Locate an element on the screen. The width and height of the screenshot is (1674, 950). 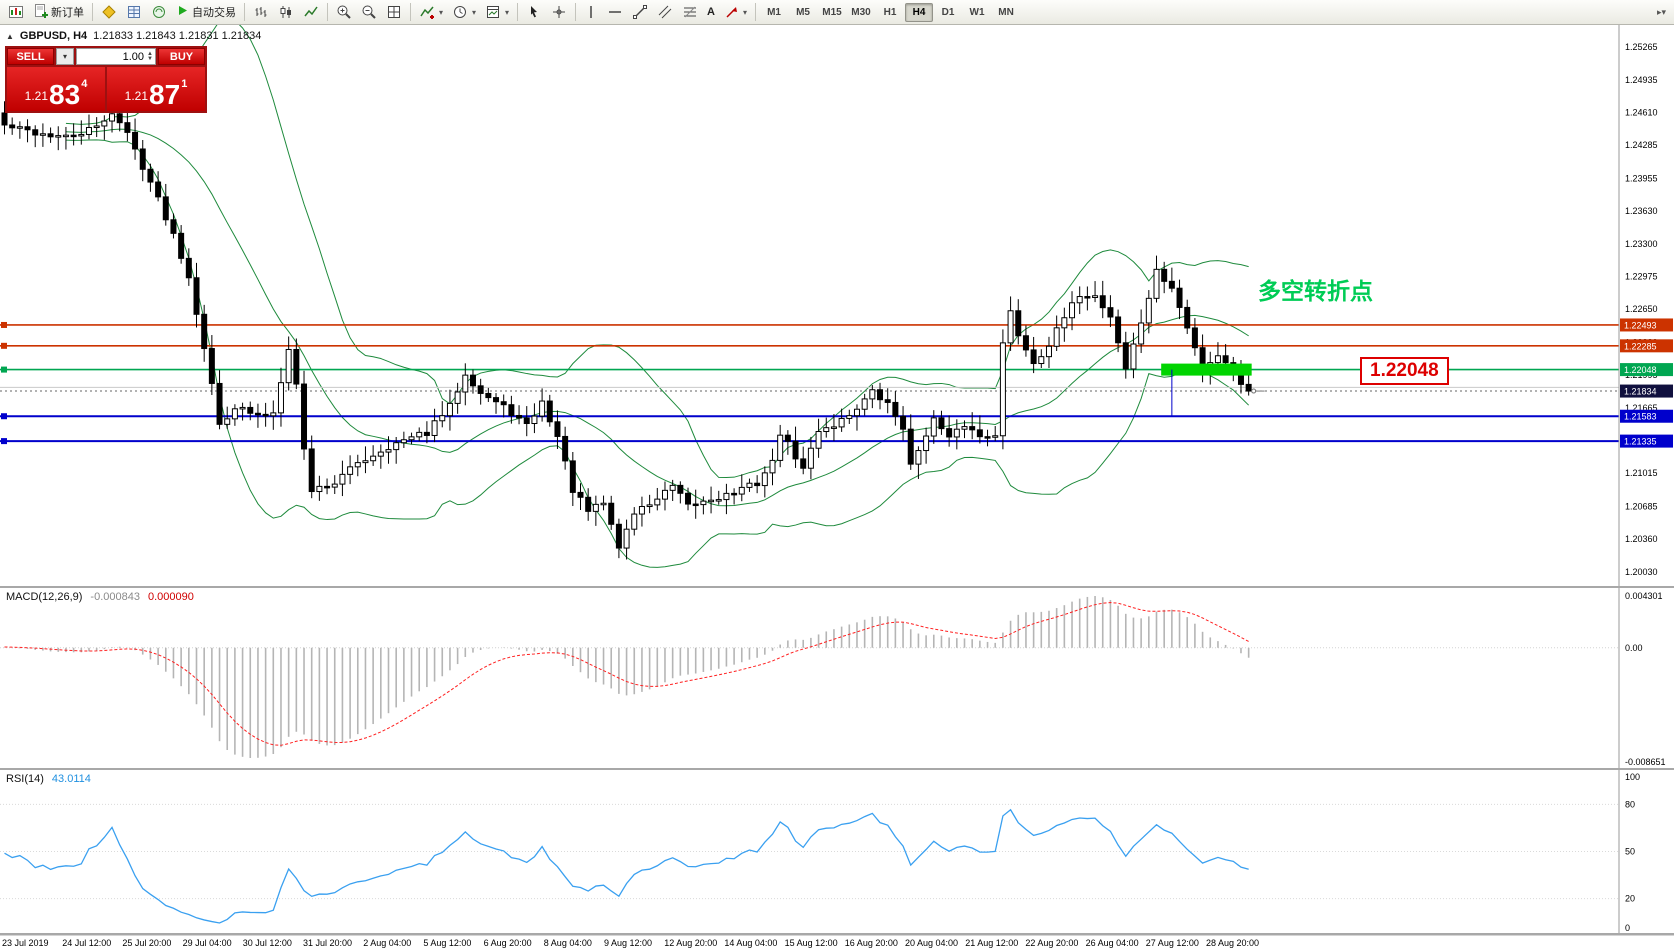
timeframe-h1-button: H1 is located at coordinates (890, 12).